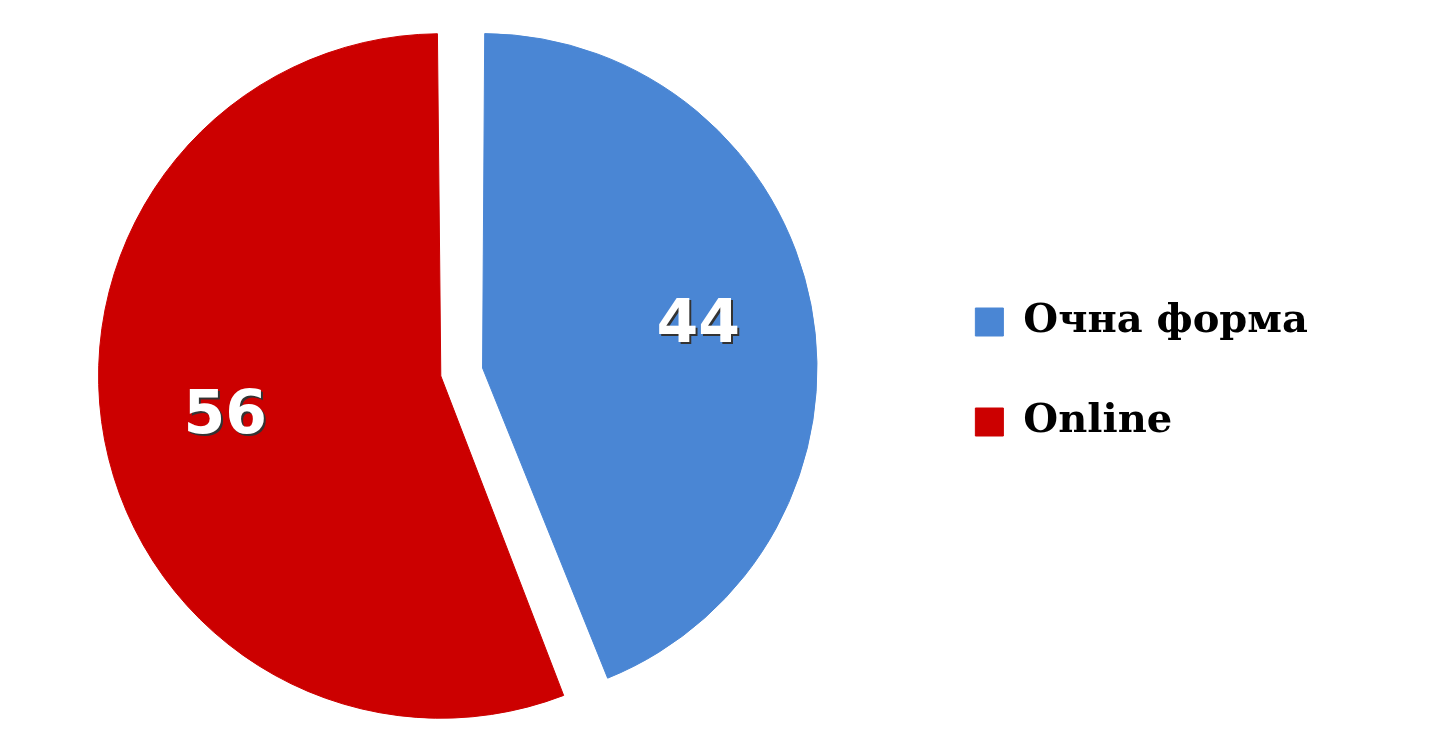 This screenshot has width=1449, height=744. What do you see at coordinates (1098, 418) in the screenshot?
I see `legend-label: Online` at bounding box center [1098, 418].